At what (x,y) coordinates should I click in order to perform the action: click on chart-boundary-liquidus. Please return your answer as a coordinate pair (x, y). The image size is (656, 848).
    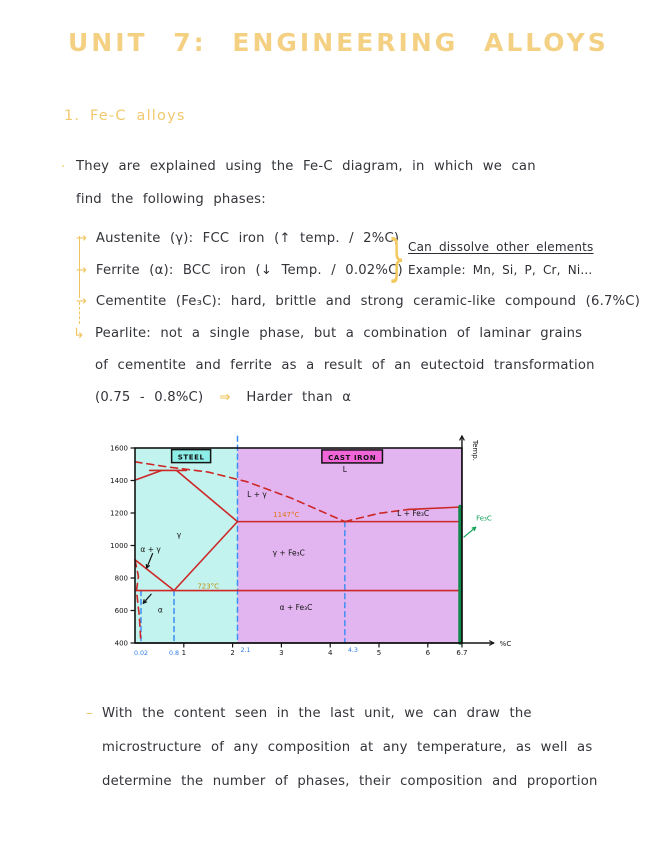
    Looking at the image, I should click on (240, 492).